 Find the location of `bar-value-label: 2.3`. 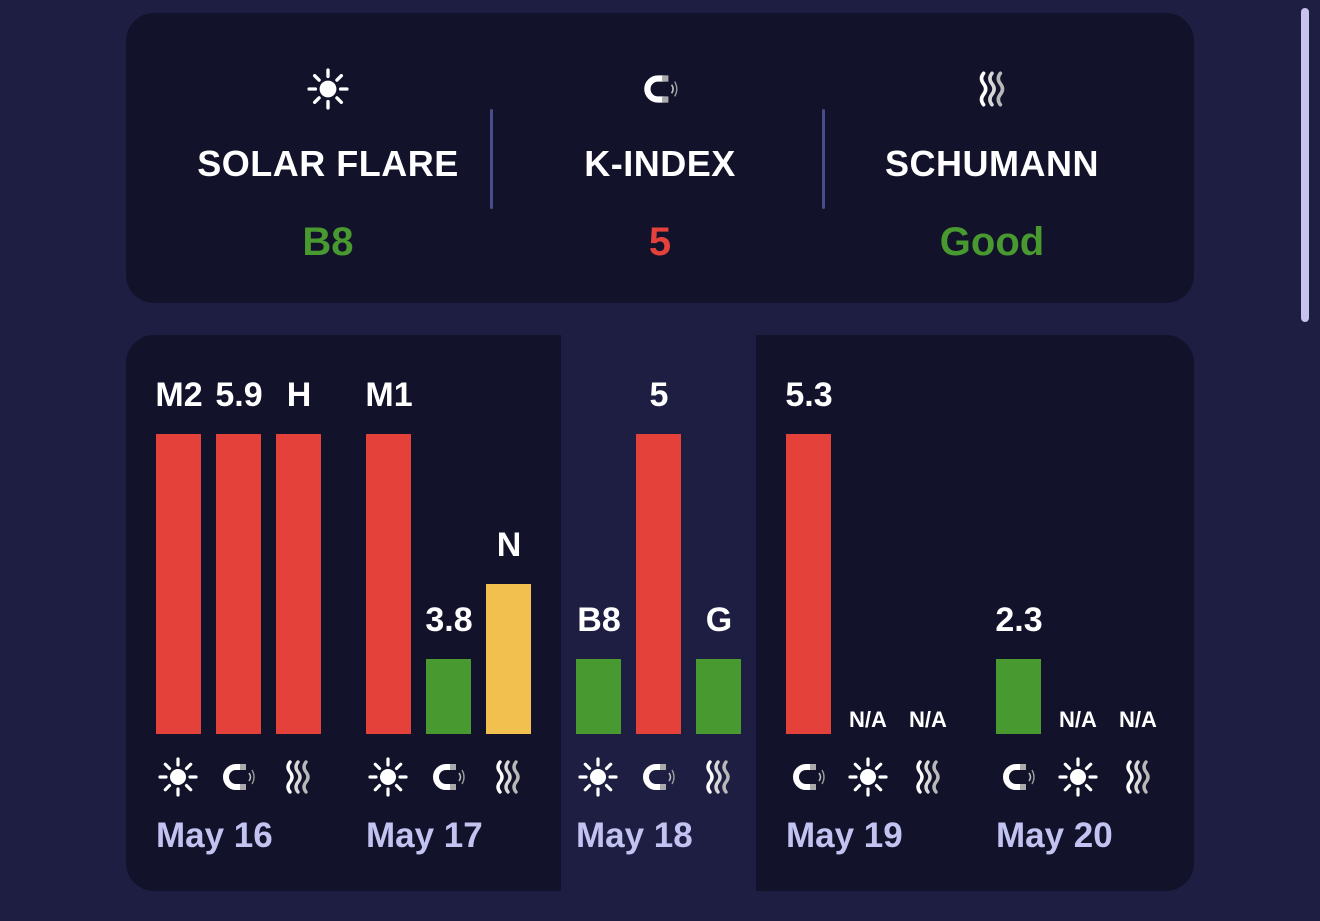

bar-value-label: 2.3 is located at coordinates (1019, 620).